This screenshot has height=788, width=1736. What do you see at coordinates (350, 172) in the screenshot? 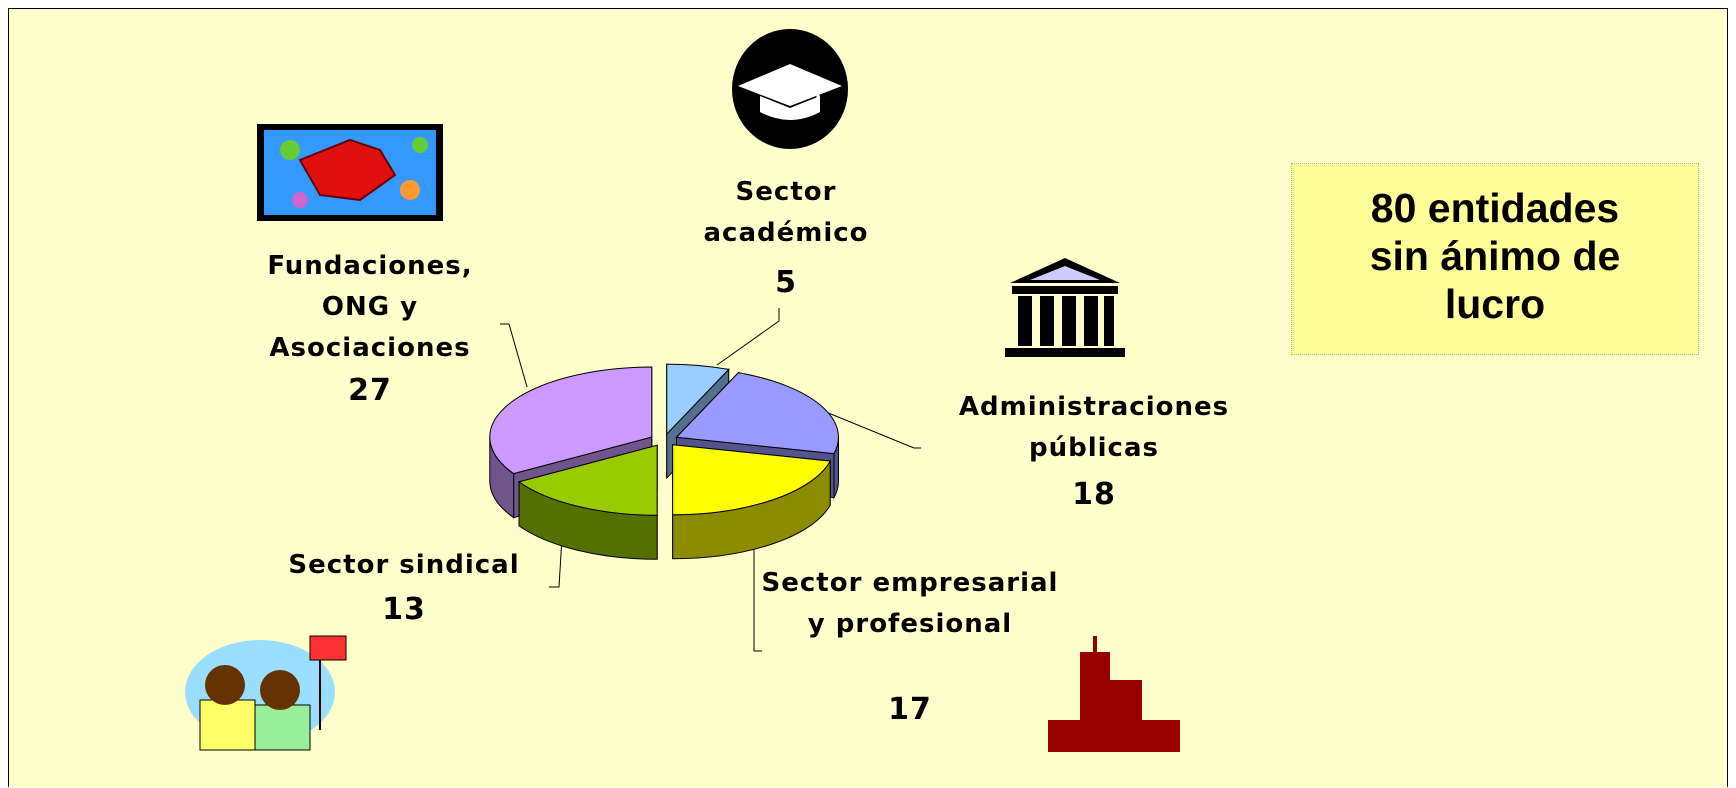
I see `puzzle-icon` at bounding box center [350, 172].